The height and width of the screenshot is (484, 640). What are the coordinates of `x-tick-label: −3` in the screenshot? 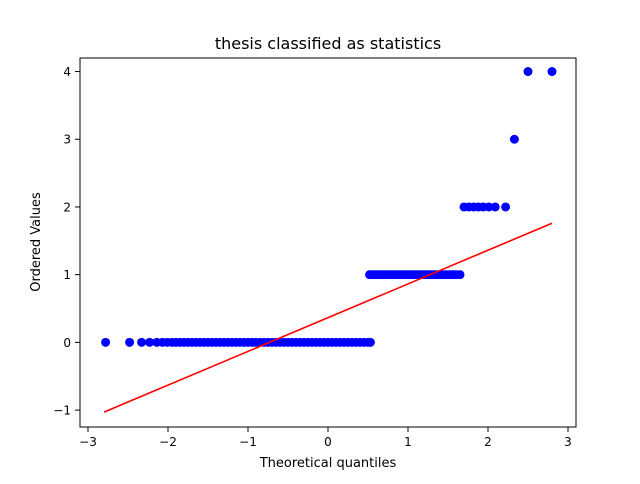 It's located at (88, 442).